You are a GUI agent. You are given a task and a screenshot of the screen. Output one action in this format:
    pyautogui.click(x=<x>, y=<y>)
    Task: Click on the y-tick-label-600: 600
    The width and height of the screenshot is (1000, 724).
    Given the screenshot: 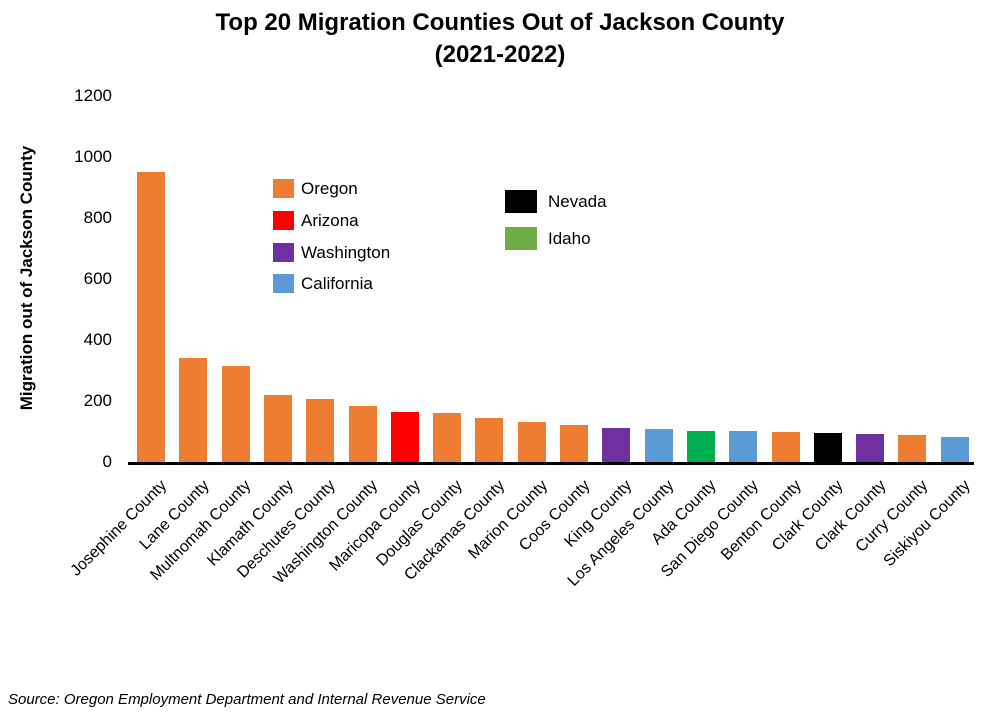 What is the action you would take?
    pyautogui.click(x=97, y=278)
    